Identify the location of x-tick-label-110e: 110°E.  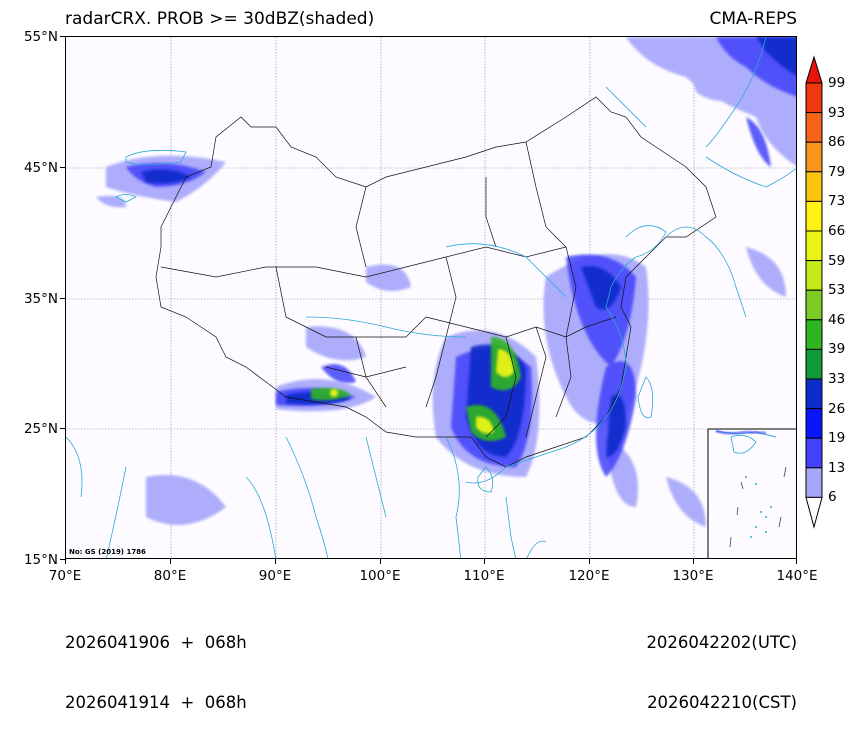
(484, 576).